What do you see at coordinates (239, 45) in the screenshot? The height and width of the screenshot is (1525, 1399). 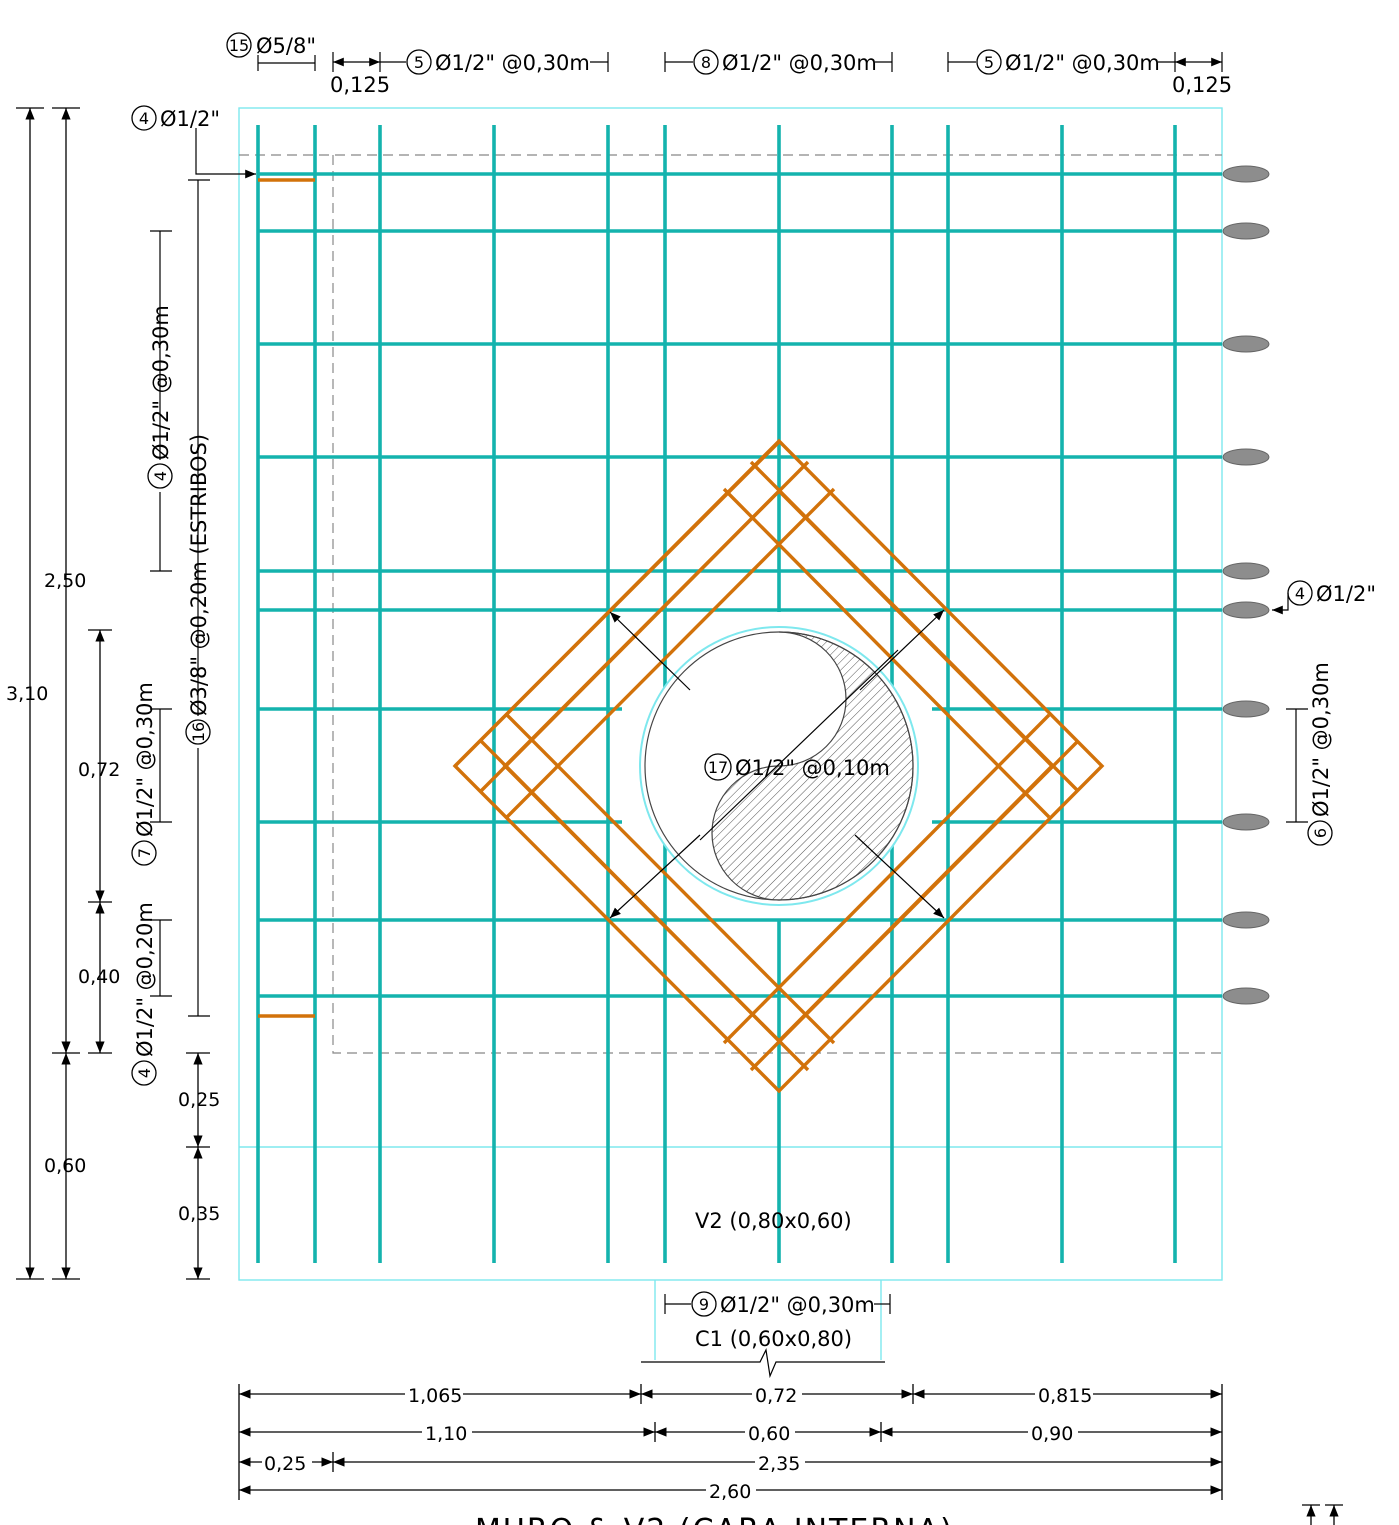 I see `callout-15-number: 15` at bounding box center [239, 45].